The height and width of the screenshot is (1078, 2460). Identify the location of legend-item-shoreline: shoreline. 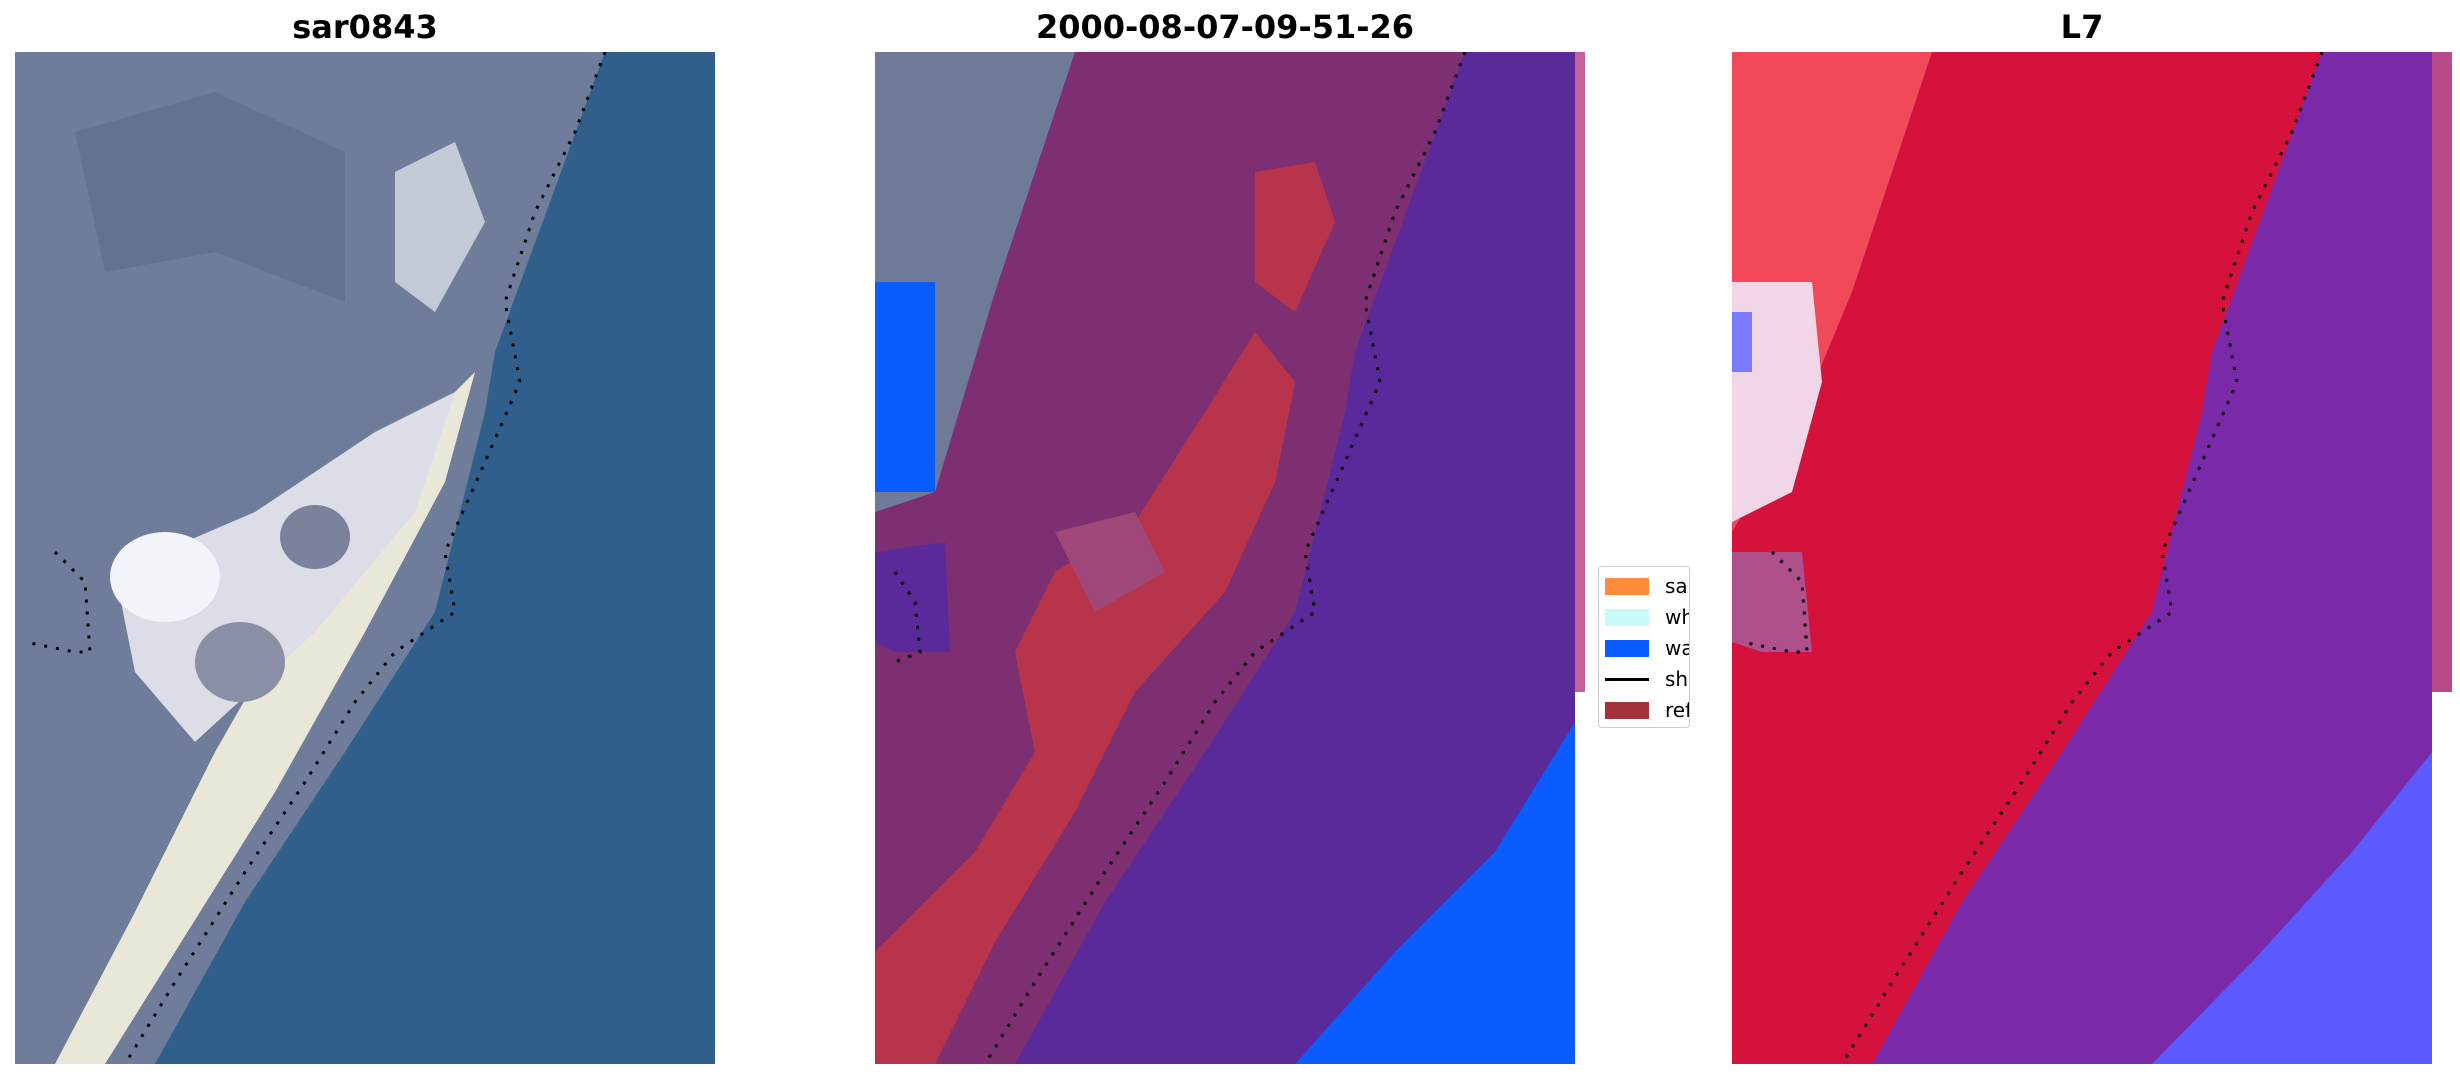
(1647, 679).